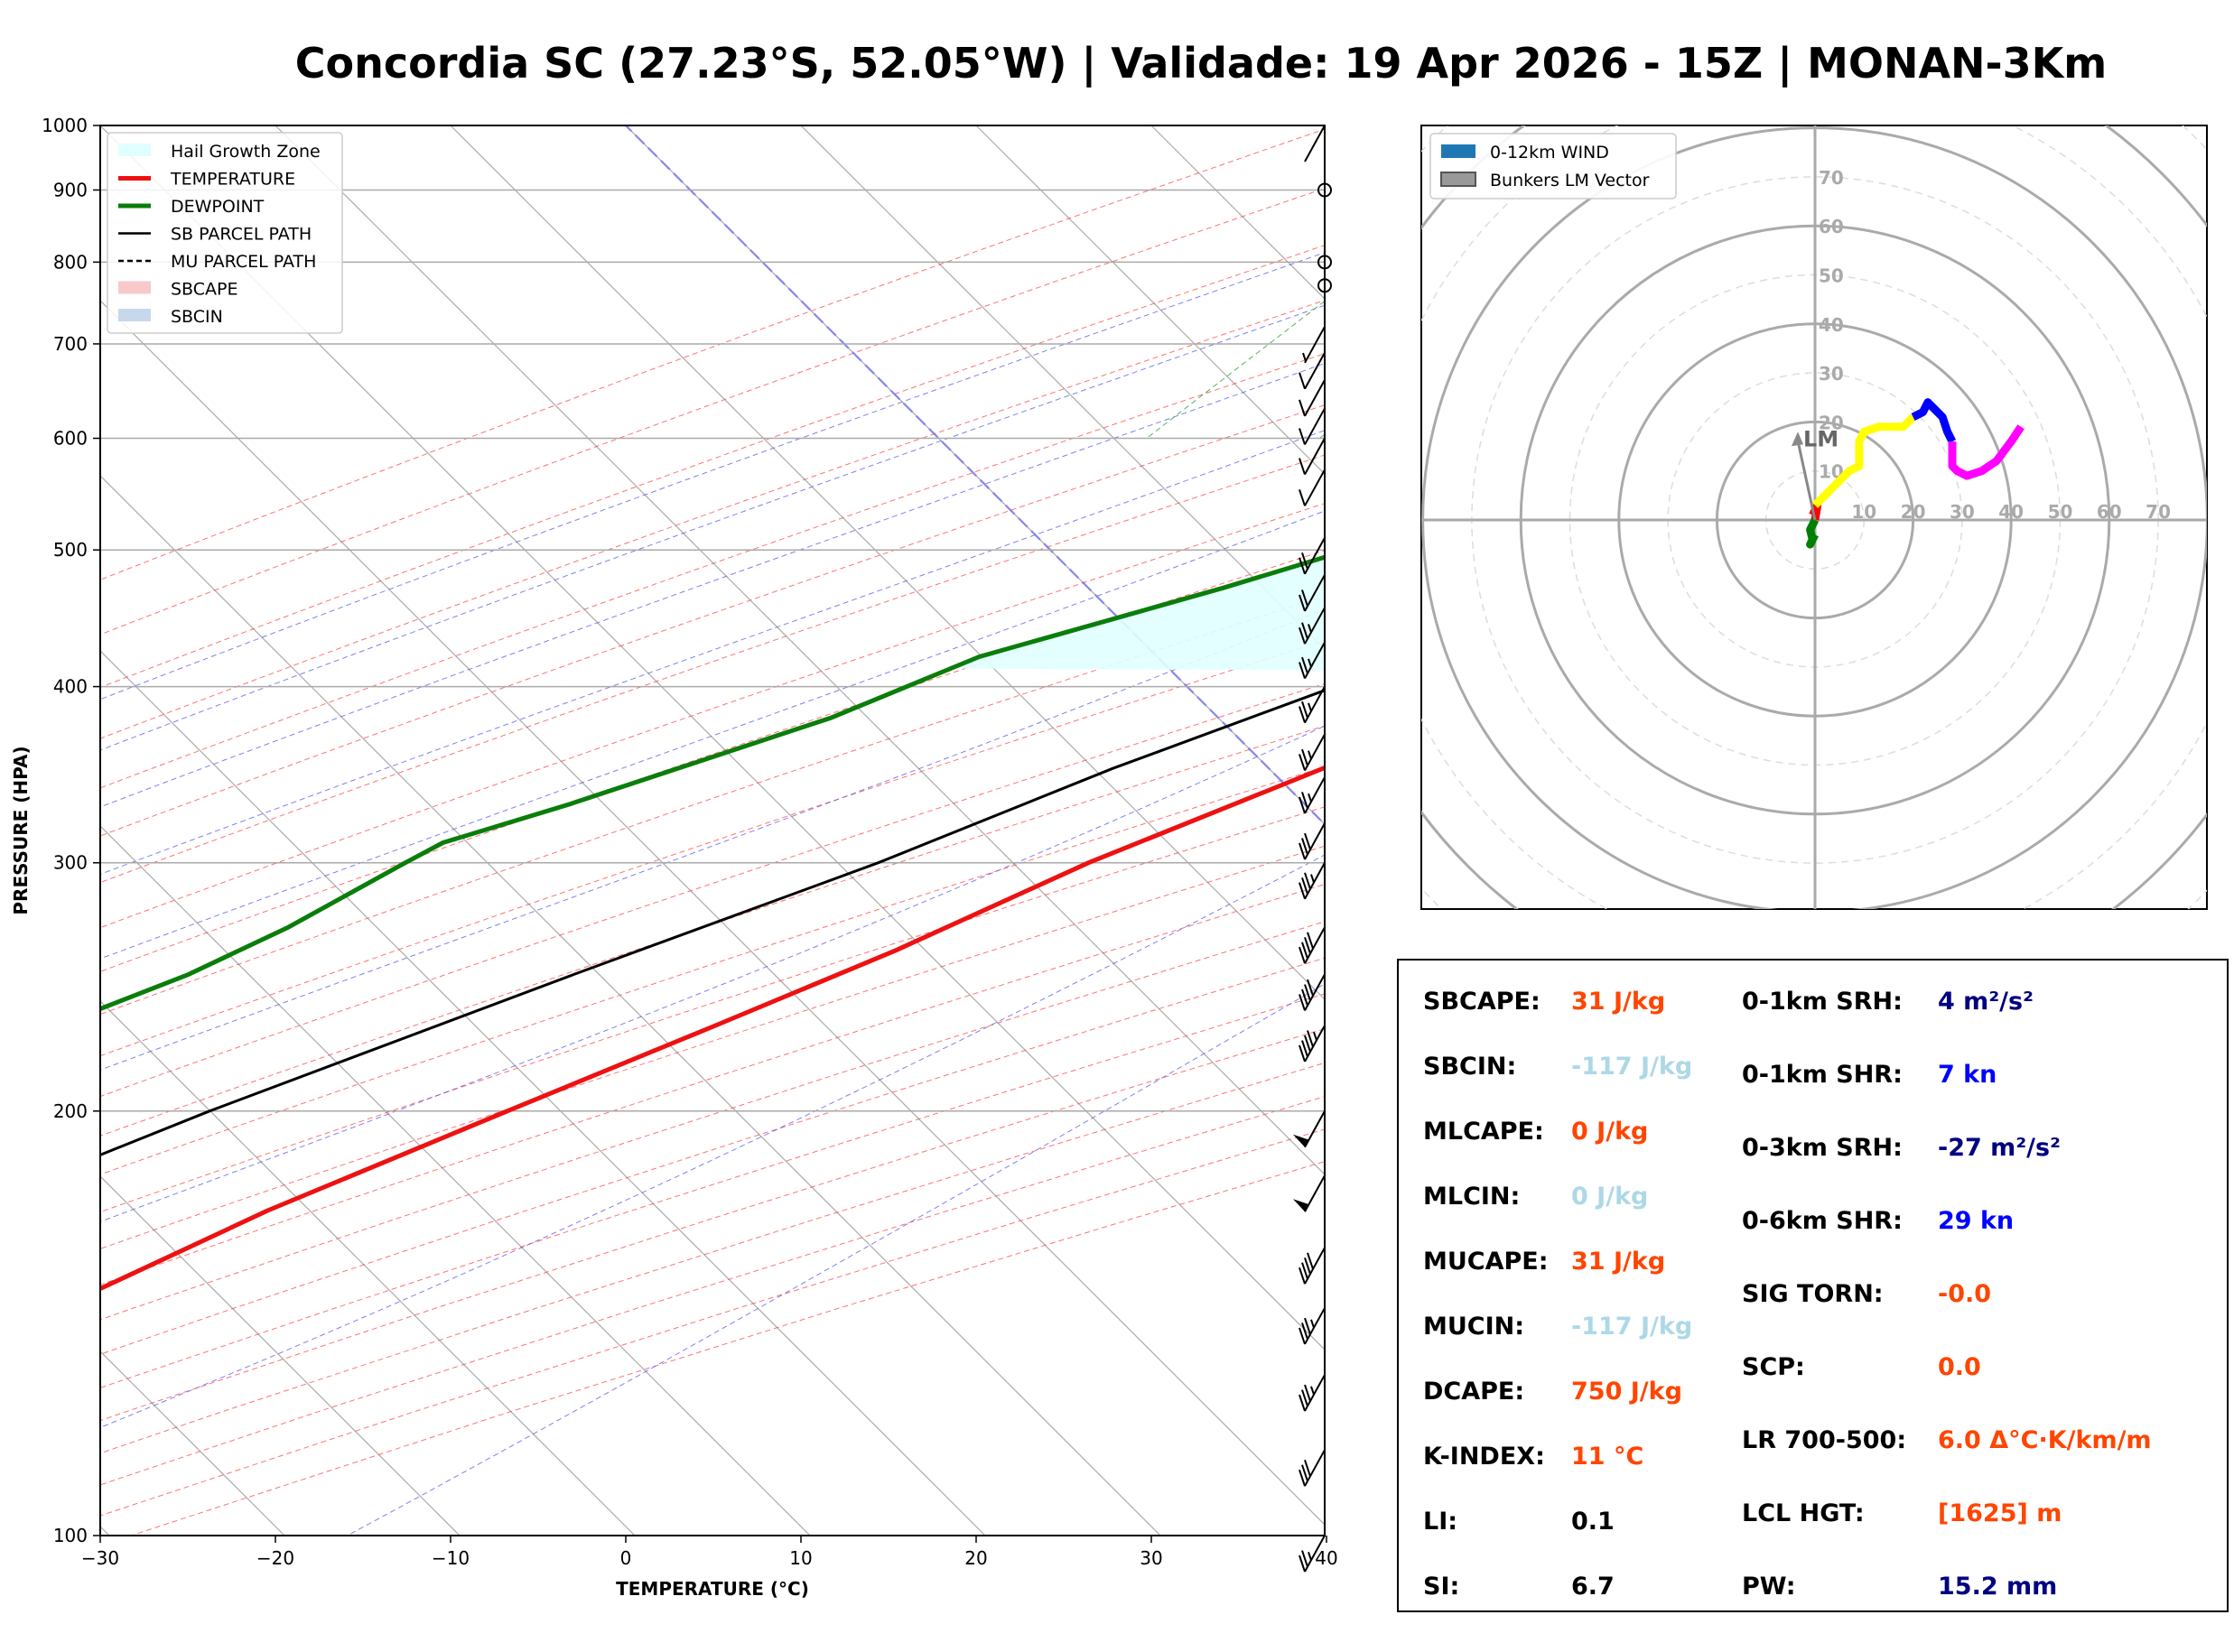 Image resolution: width=2234 pixels, height=1652 pixels. I want to click on x-axis-label: TEMPERATURE (°C), so click(712, 1589).